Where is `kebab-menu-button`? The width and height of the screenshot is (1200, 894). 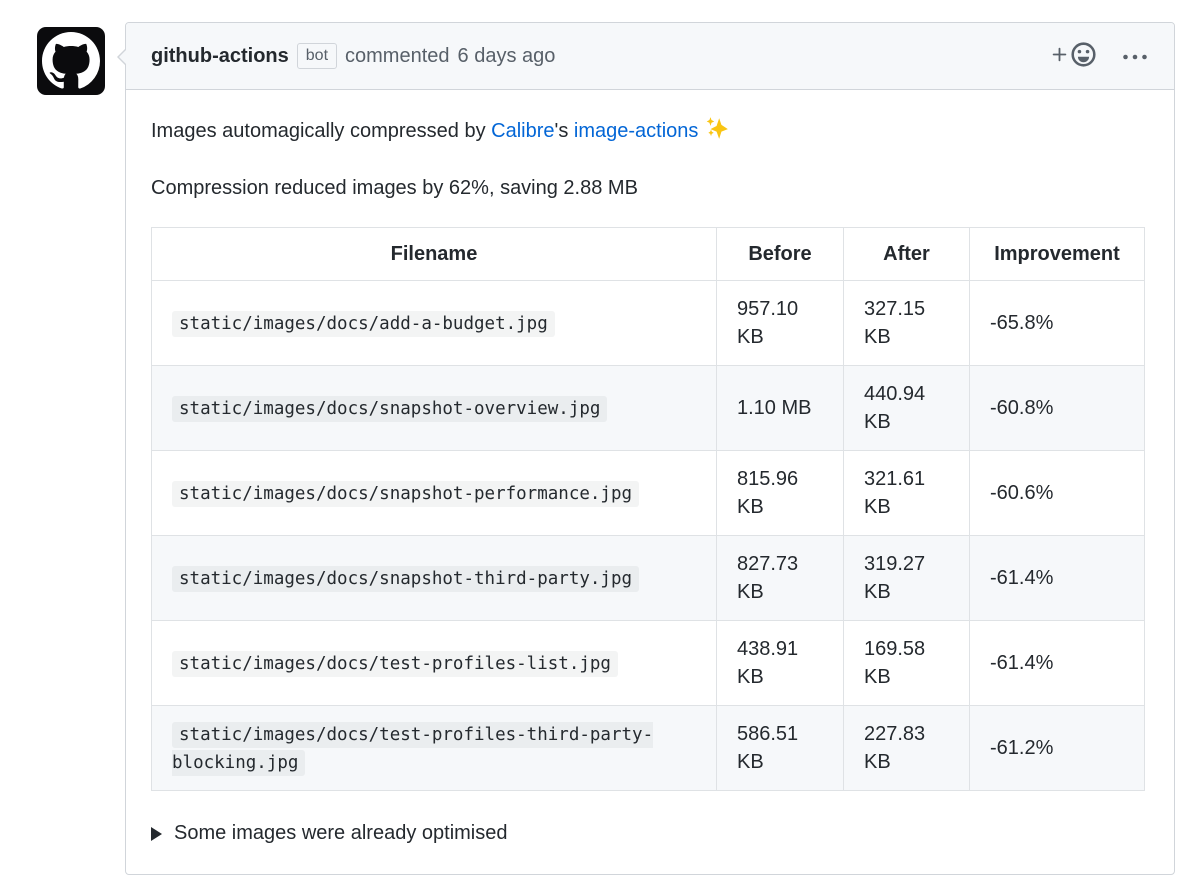
kebab-menu-button is located at coordinates (1135, 56).